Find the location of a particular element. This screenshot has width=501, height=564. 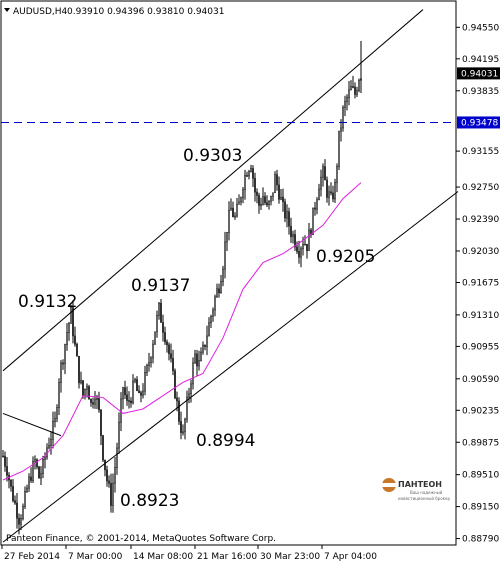

current-price-tag-bg is located at coordinates (478, 73).